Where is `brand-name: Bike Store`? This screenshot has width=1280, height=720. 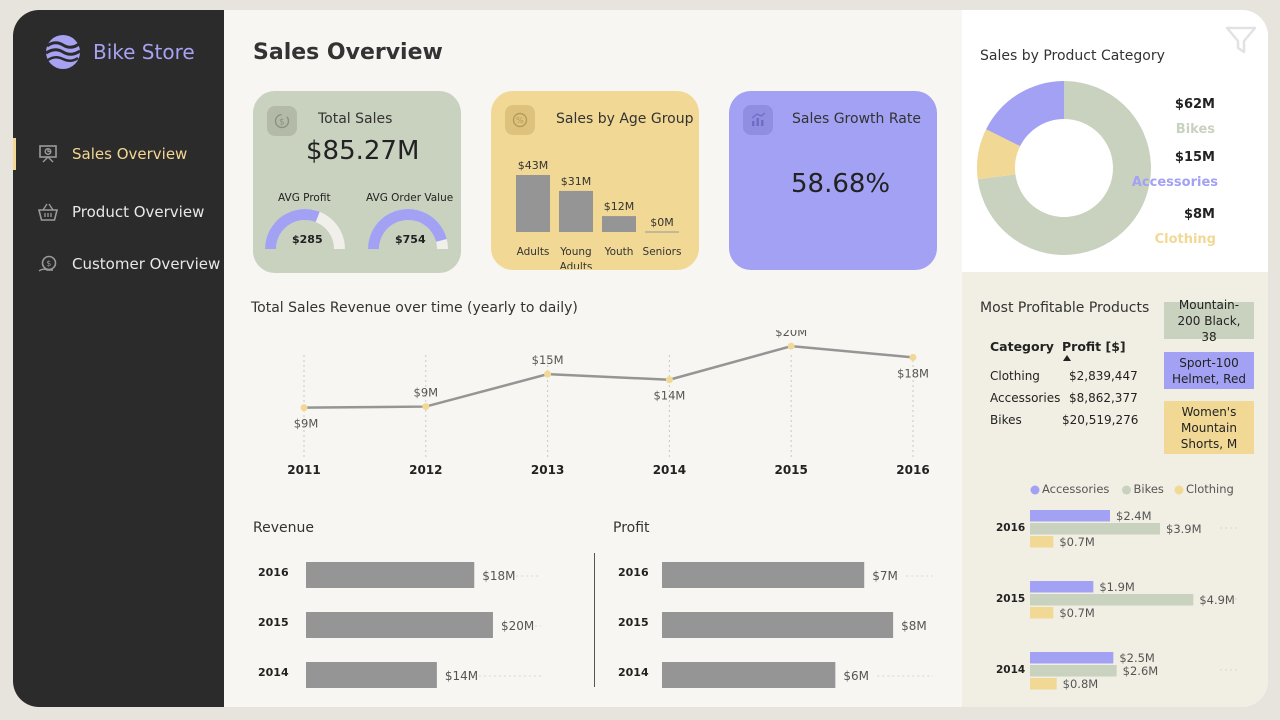
brand-name: Bike Store is located at coordinates (144, 52).